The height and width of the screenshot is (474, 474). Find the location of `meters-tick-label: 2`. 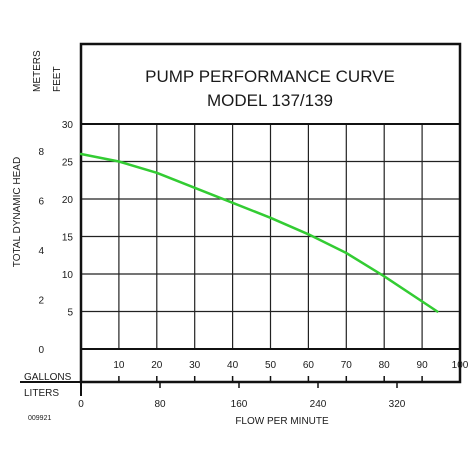

meters-tick-label: 2 is located at coordinates (41, 301).